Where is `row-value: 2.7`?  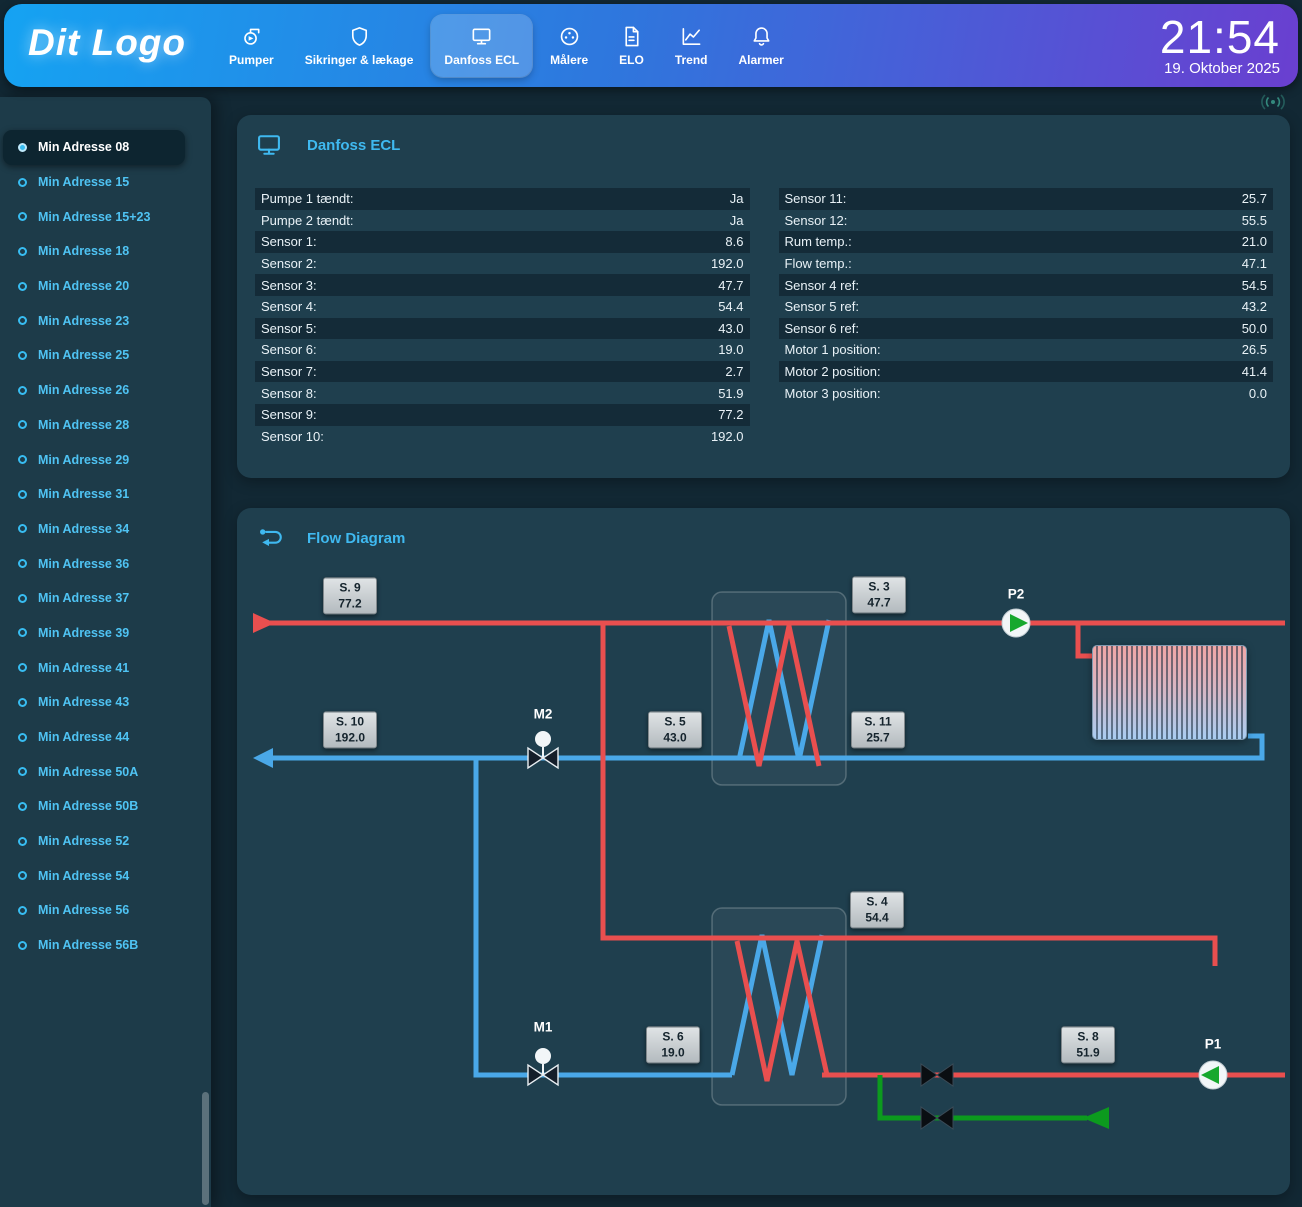 row-value: 2.7 is located at coordinates (734, 372).